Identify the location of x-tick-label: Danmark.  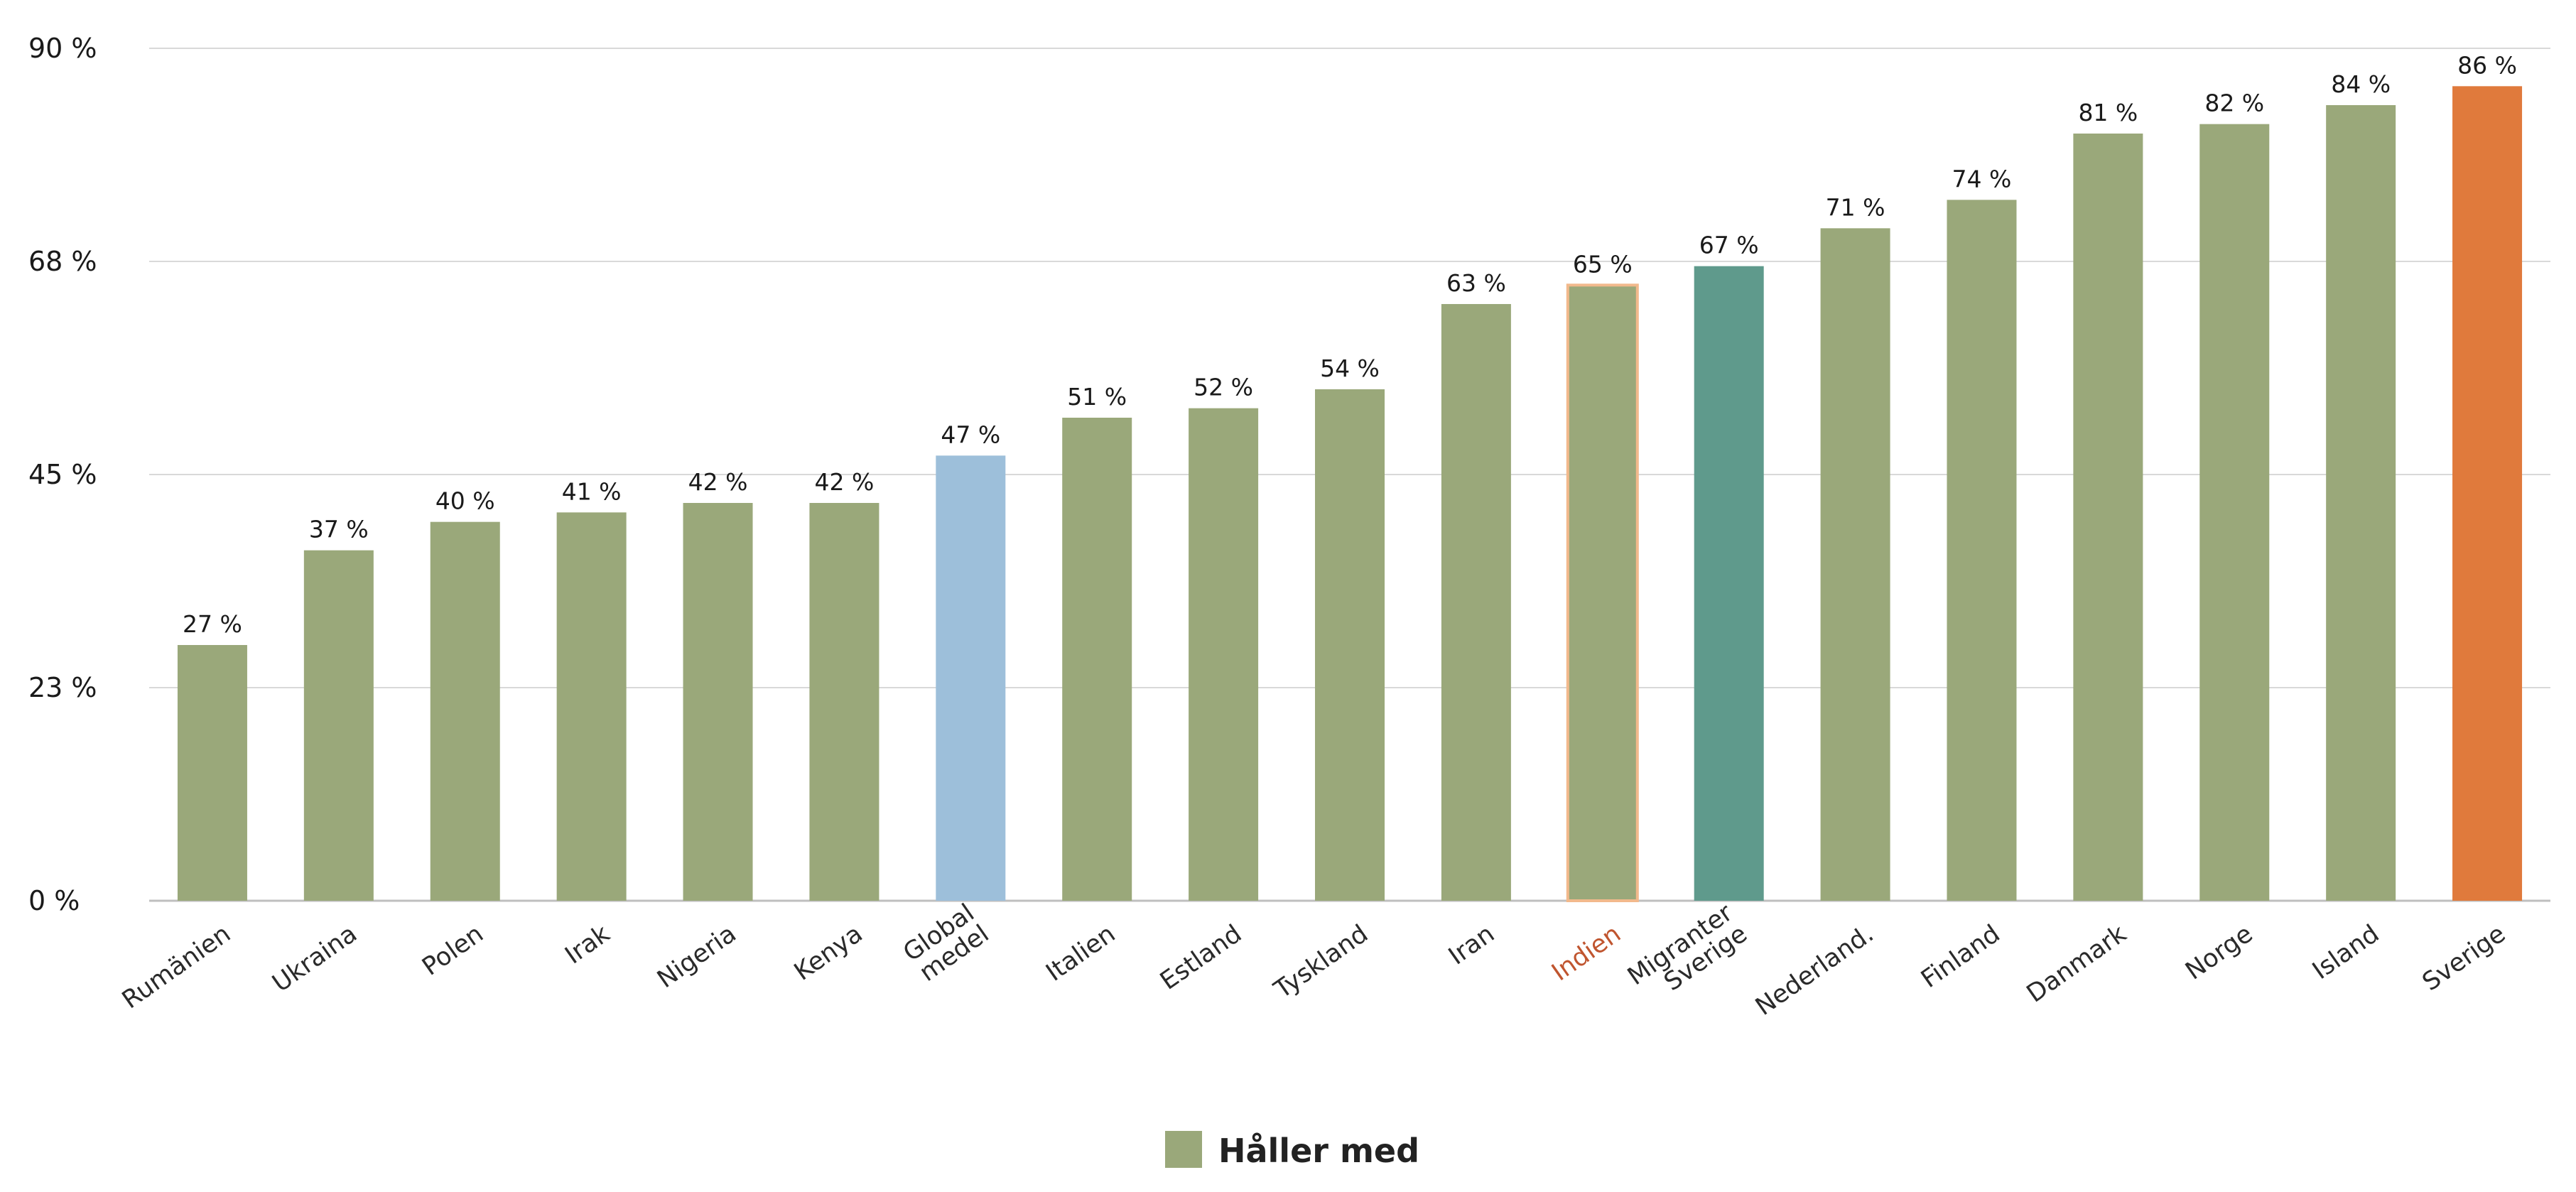
(2077, 963).